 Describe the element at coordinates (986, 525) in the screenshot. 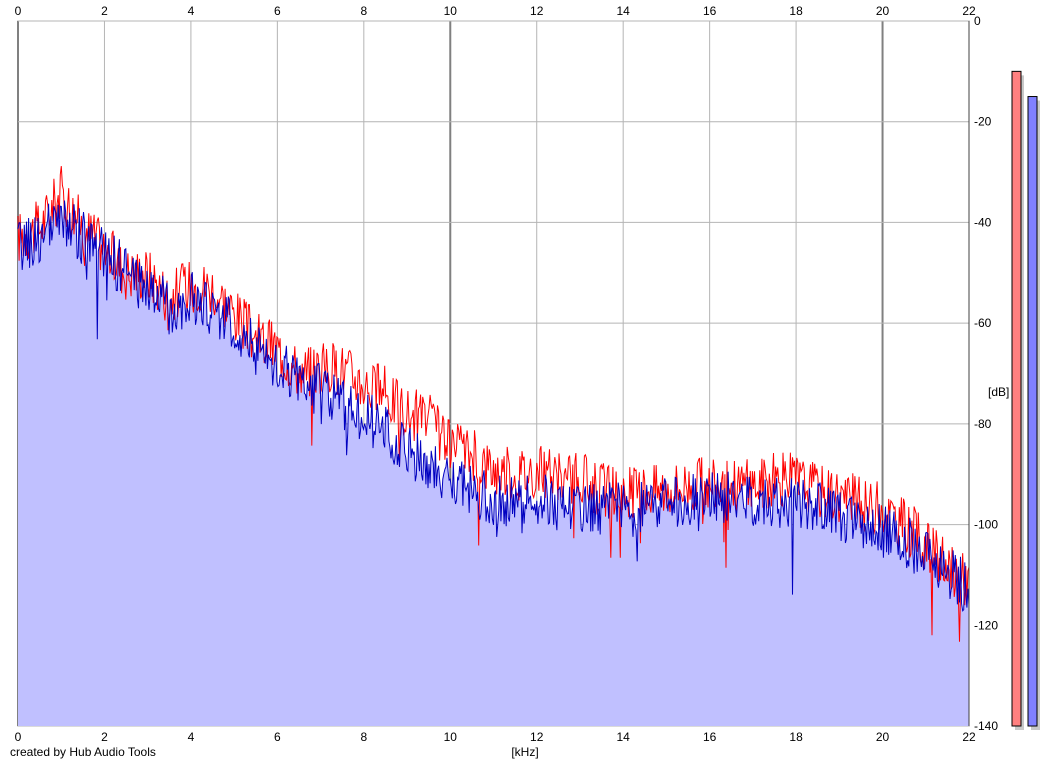

I see `y-tick-label: -100` at that location.